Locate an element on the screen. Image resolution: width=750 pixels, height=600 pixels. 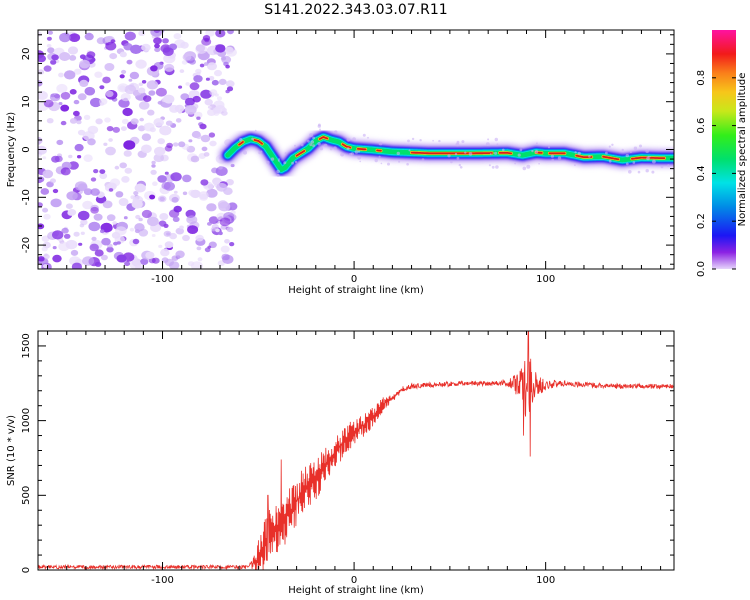
snr-ytick-label: 1000 is located at coordinates (26, 420).